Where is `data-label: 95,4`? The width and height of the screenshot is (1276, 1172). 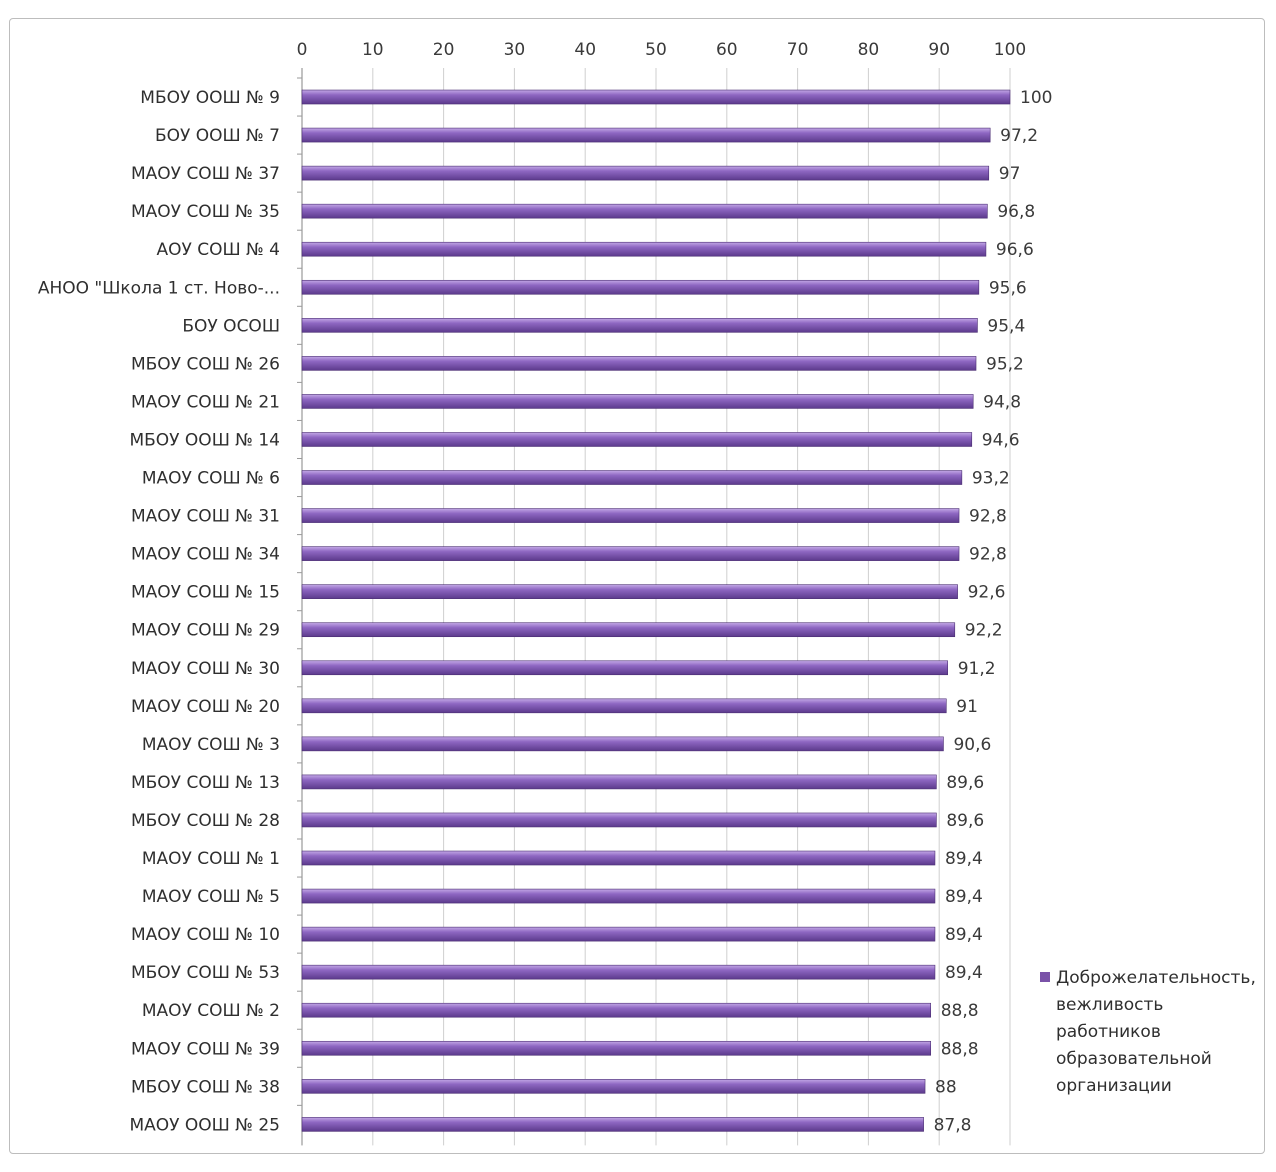 data-label: 95,4 is located at coordinates (1006, 326).